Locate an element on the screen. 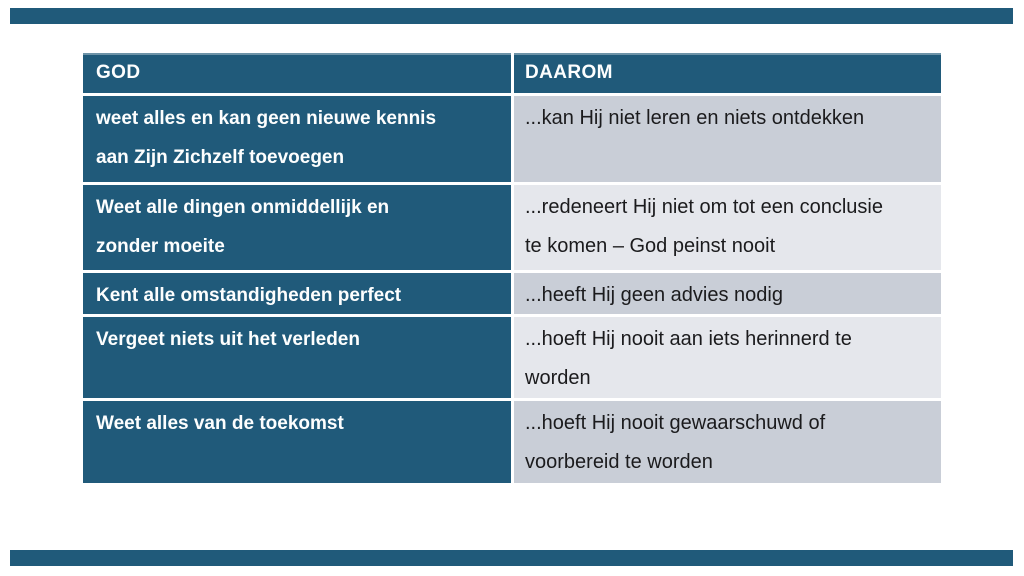  table-header-row: GOD DAAROM is located at coordinates (512, 73).